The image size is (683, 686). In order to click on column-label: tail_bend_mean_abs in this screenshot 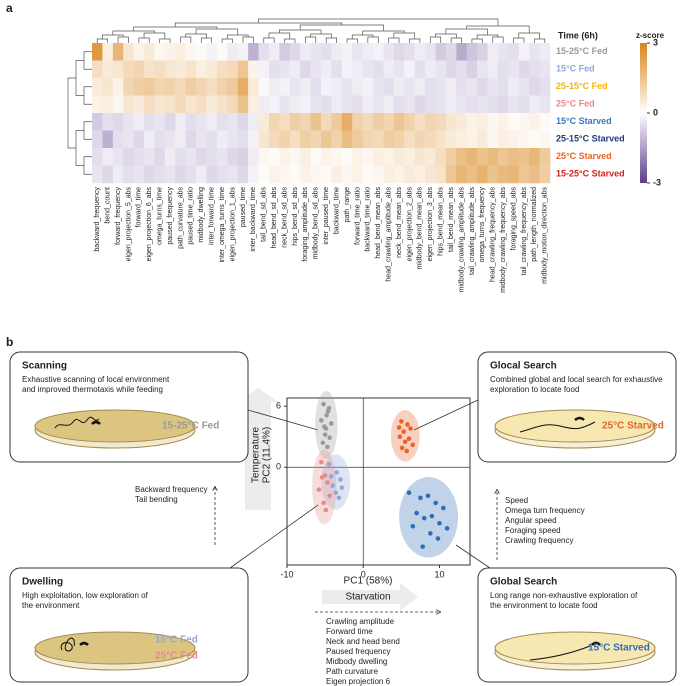, I will do `click(451, 219)`.